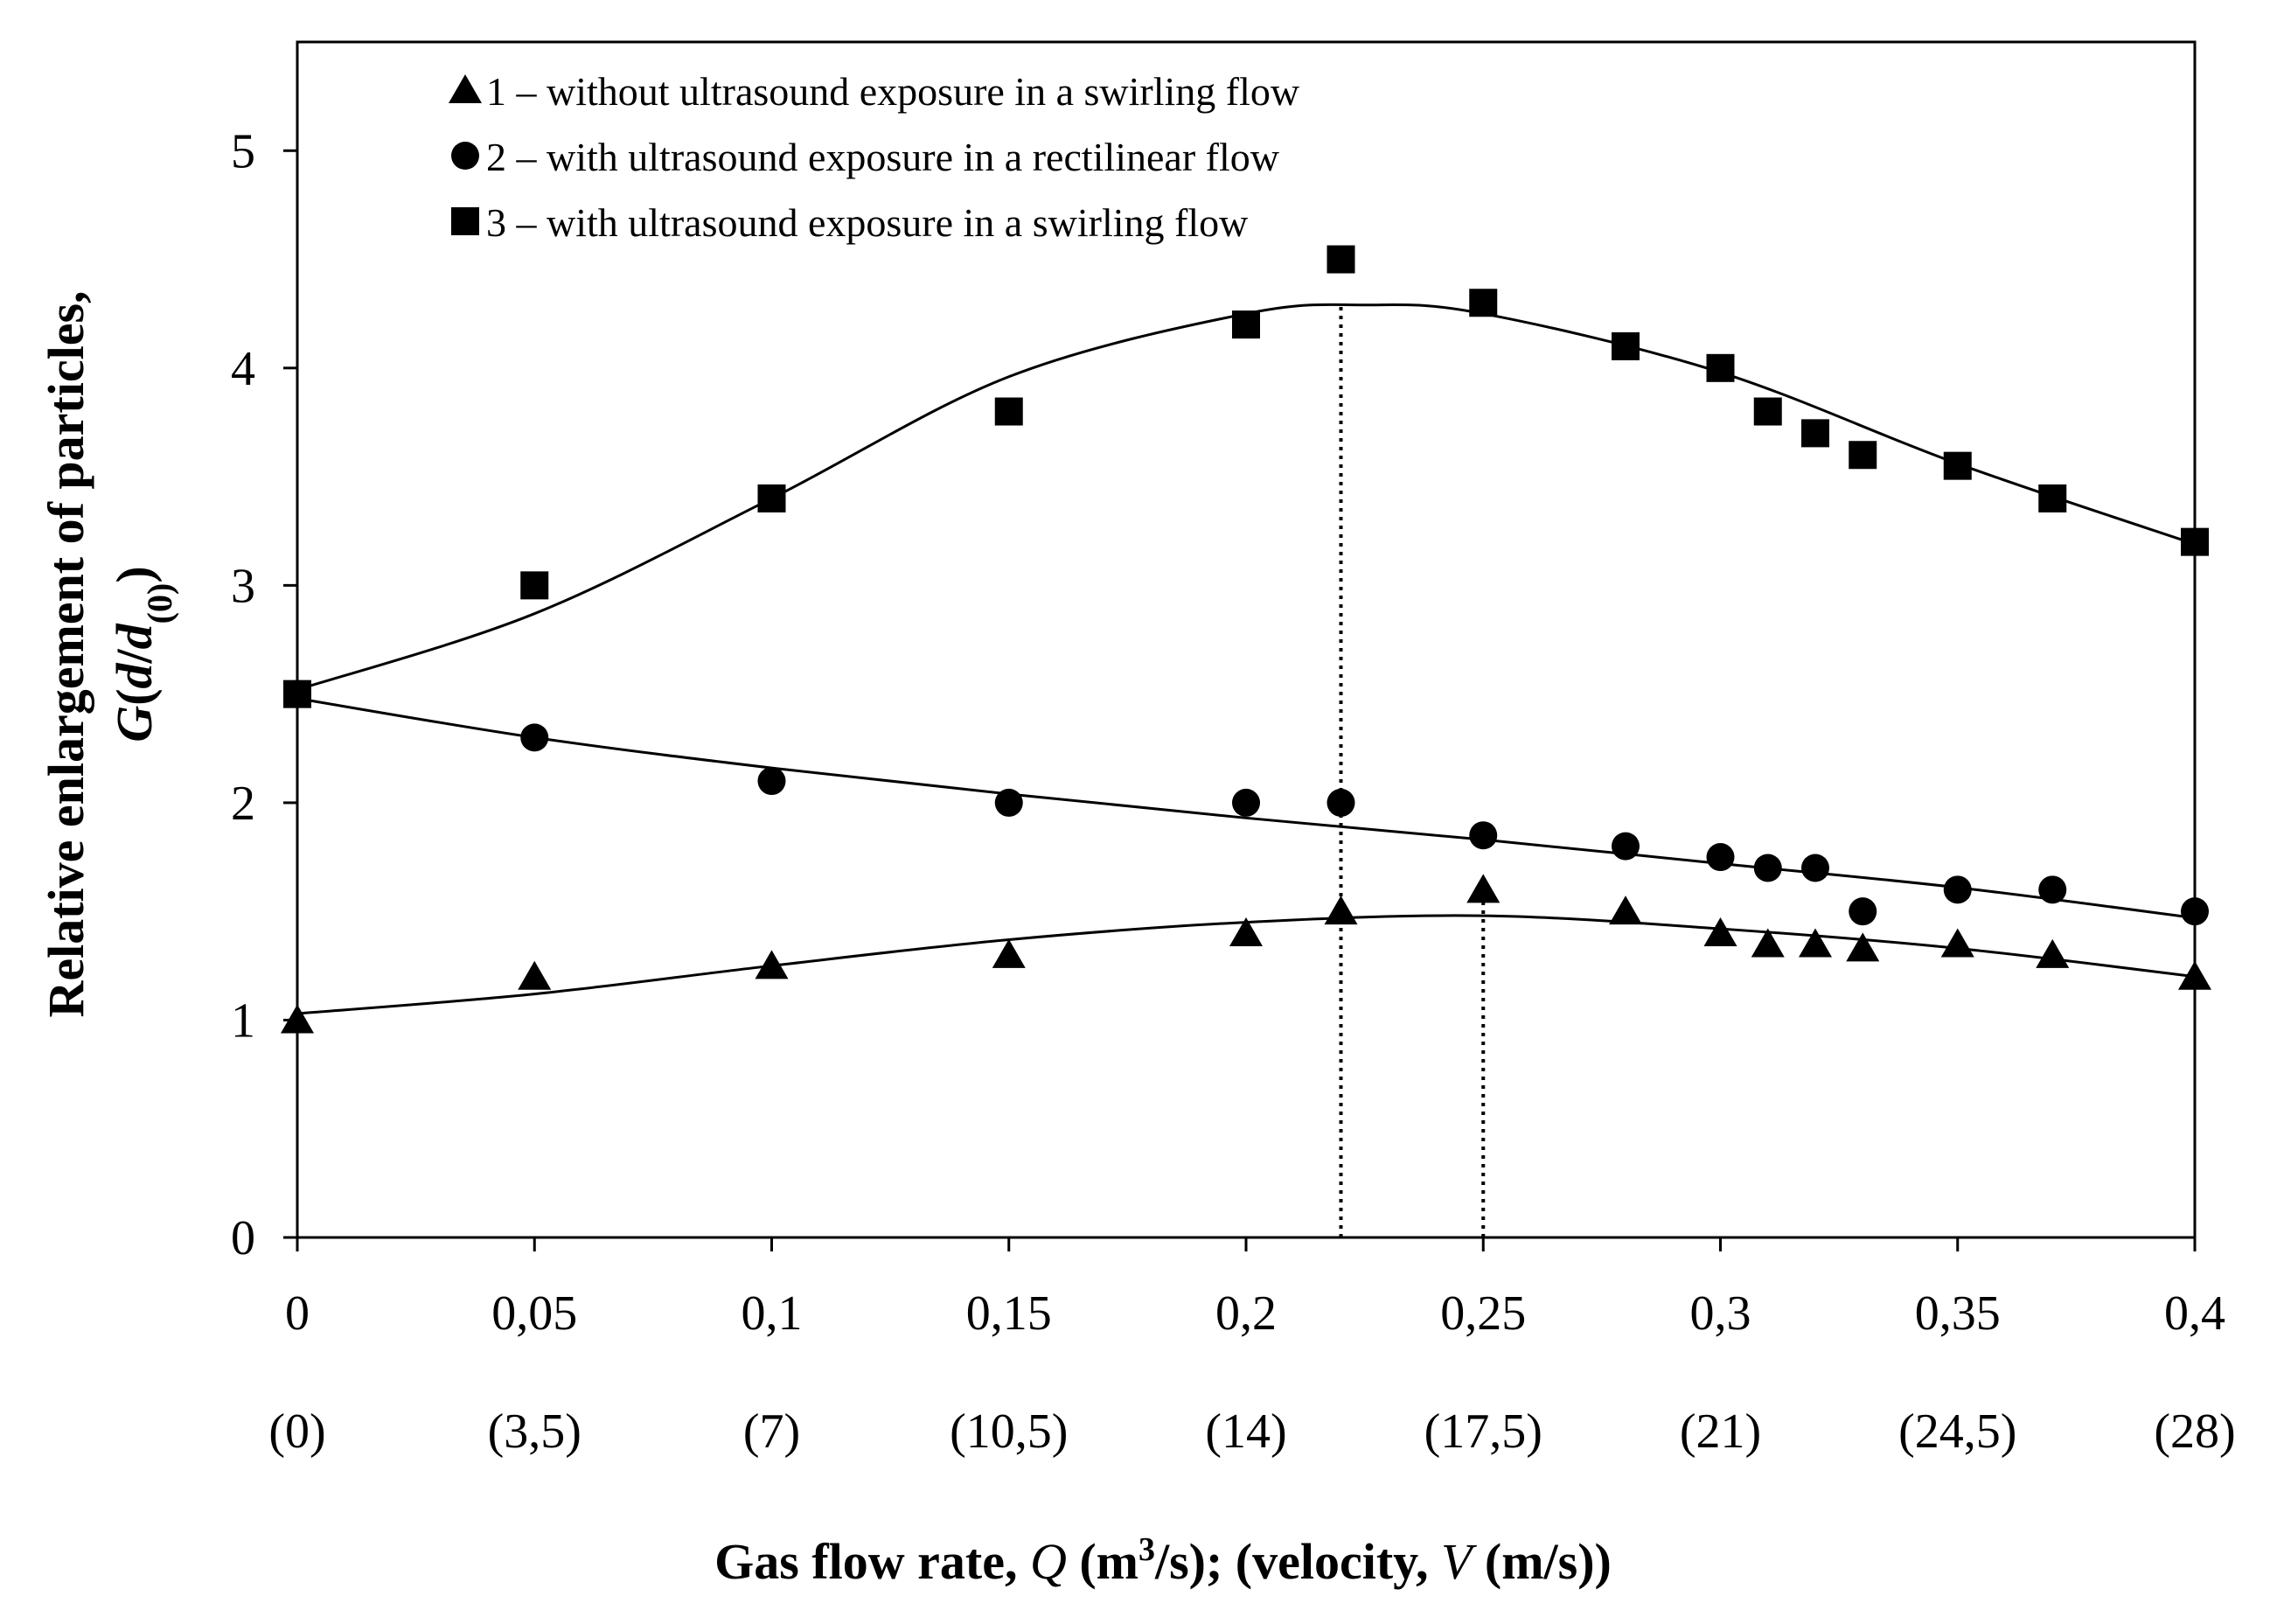 This screenshot has width=2277, height=1624. I want to click on y-tick-label: 5, so click(243, 151).